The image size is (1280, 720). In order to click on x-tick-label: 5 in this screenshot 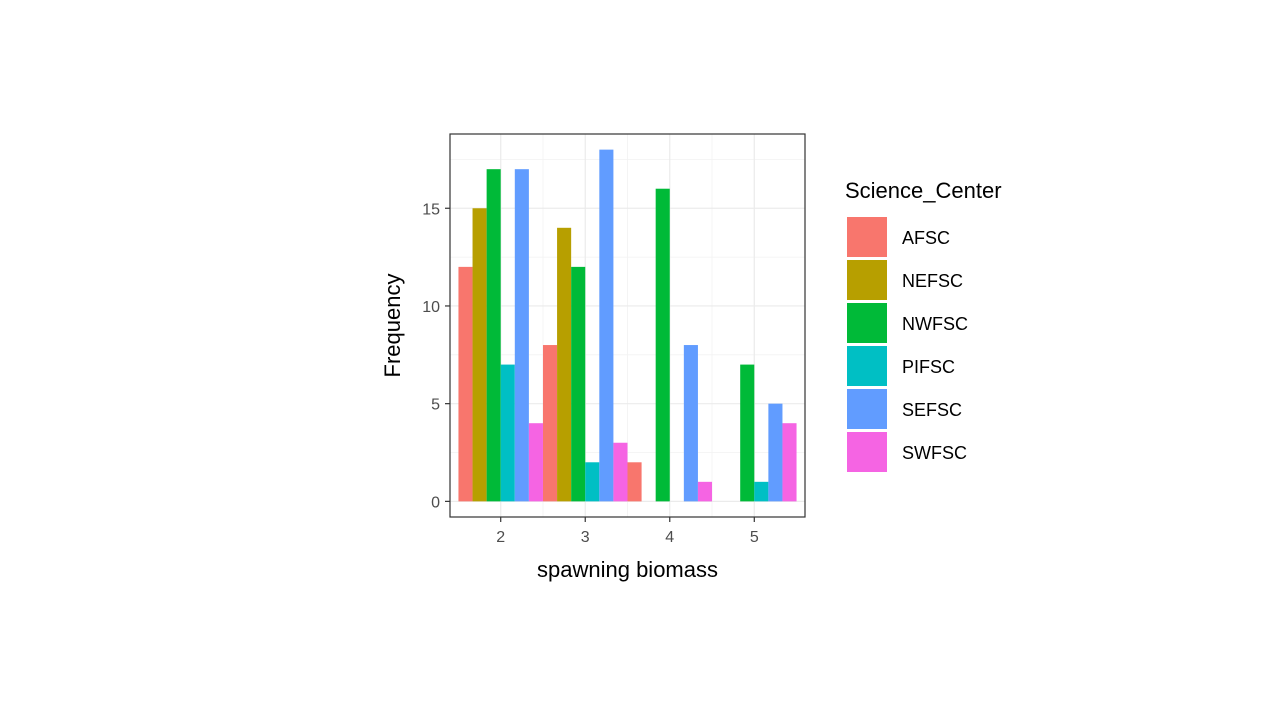, I will do `click(754, 537)`.